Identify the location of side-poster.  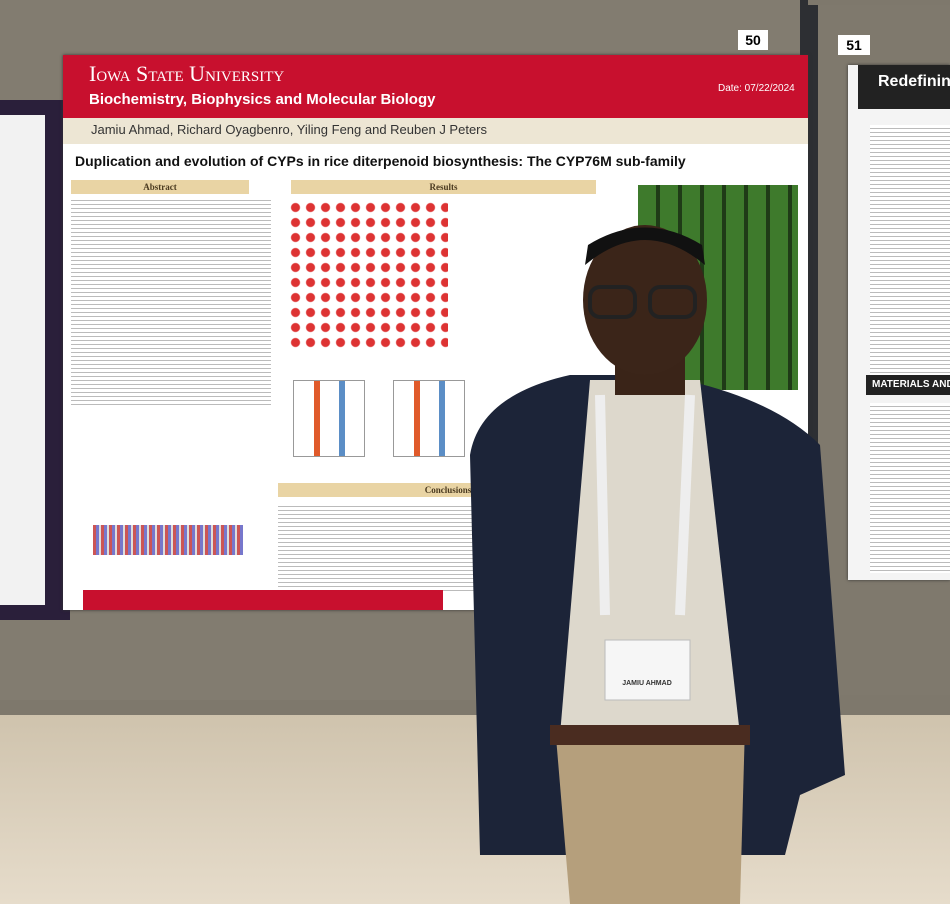
(35, 360).